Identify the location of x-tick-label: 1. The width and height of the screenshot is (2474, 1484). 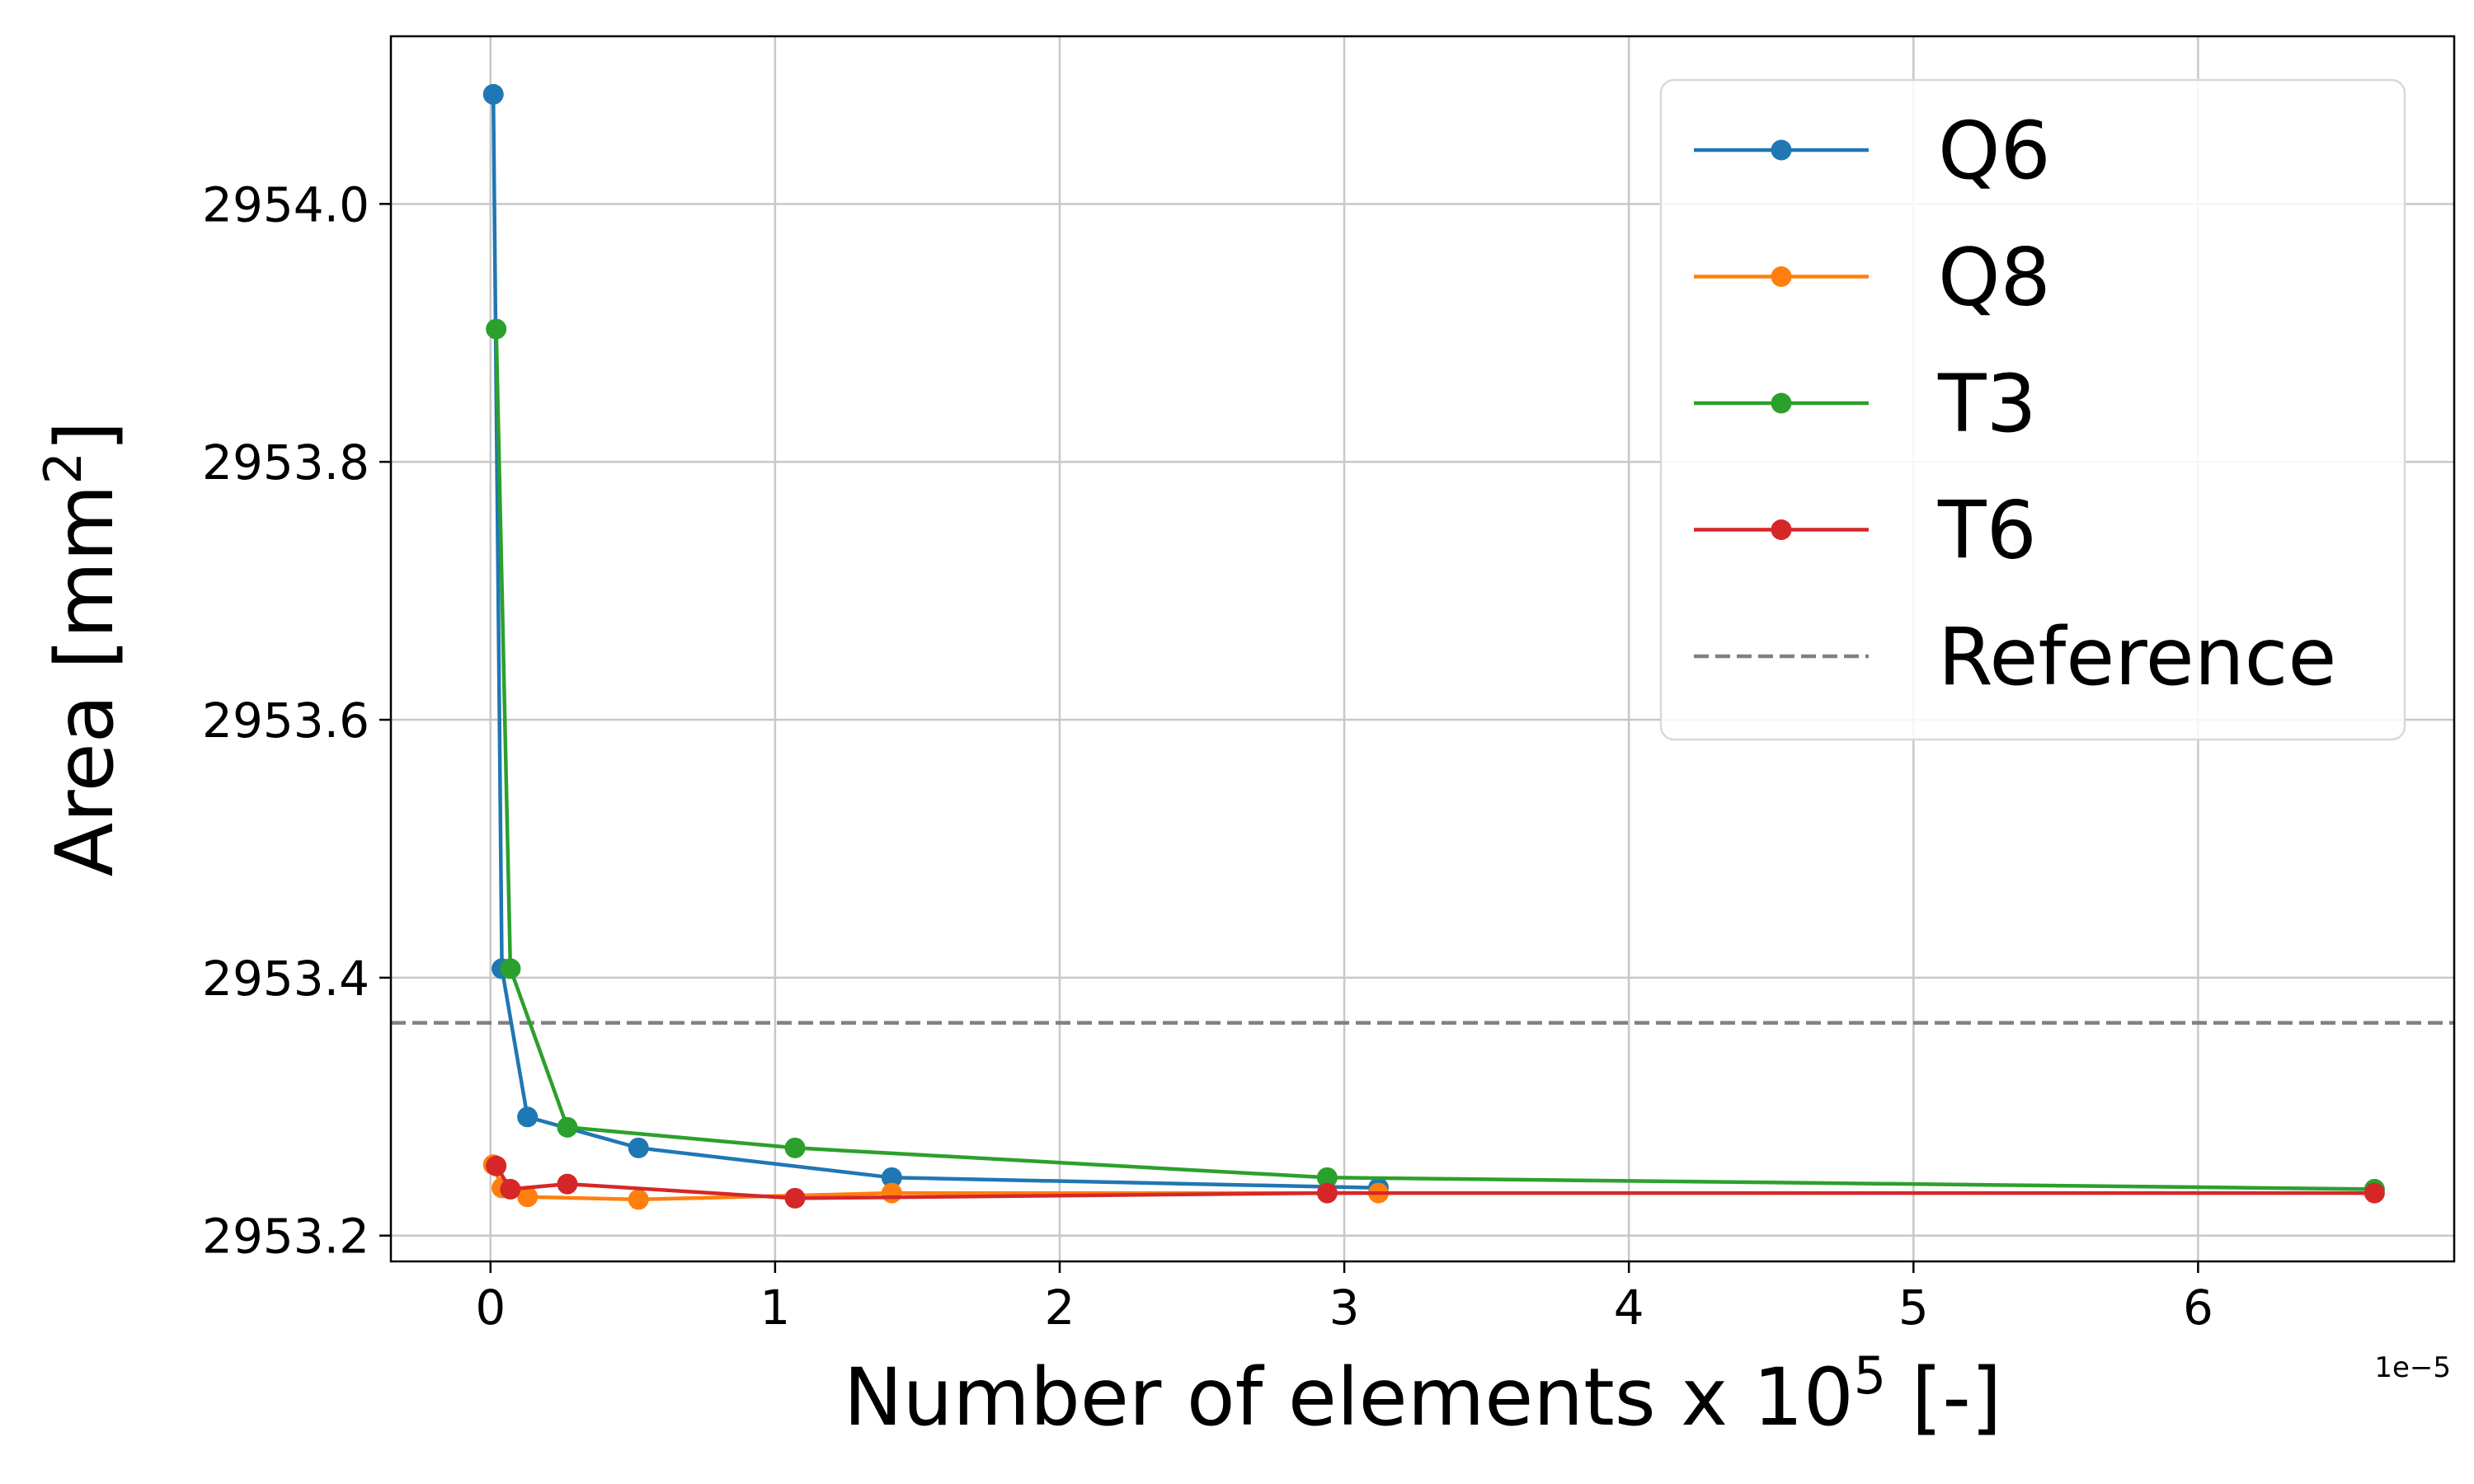
(775, 1308).